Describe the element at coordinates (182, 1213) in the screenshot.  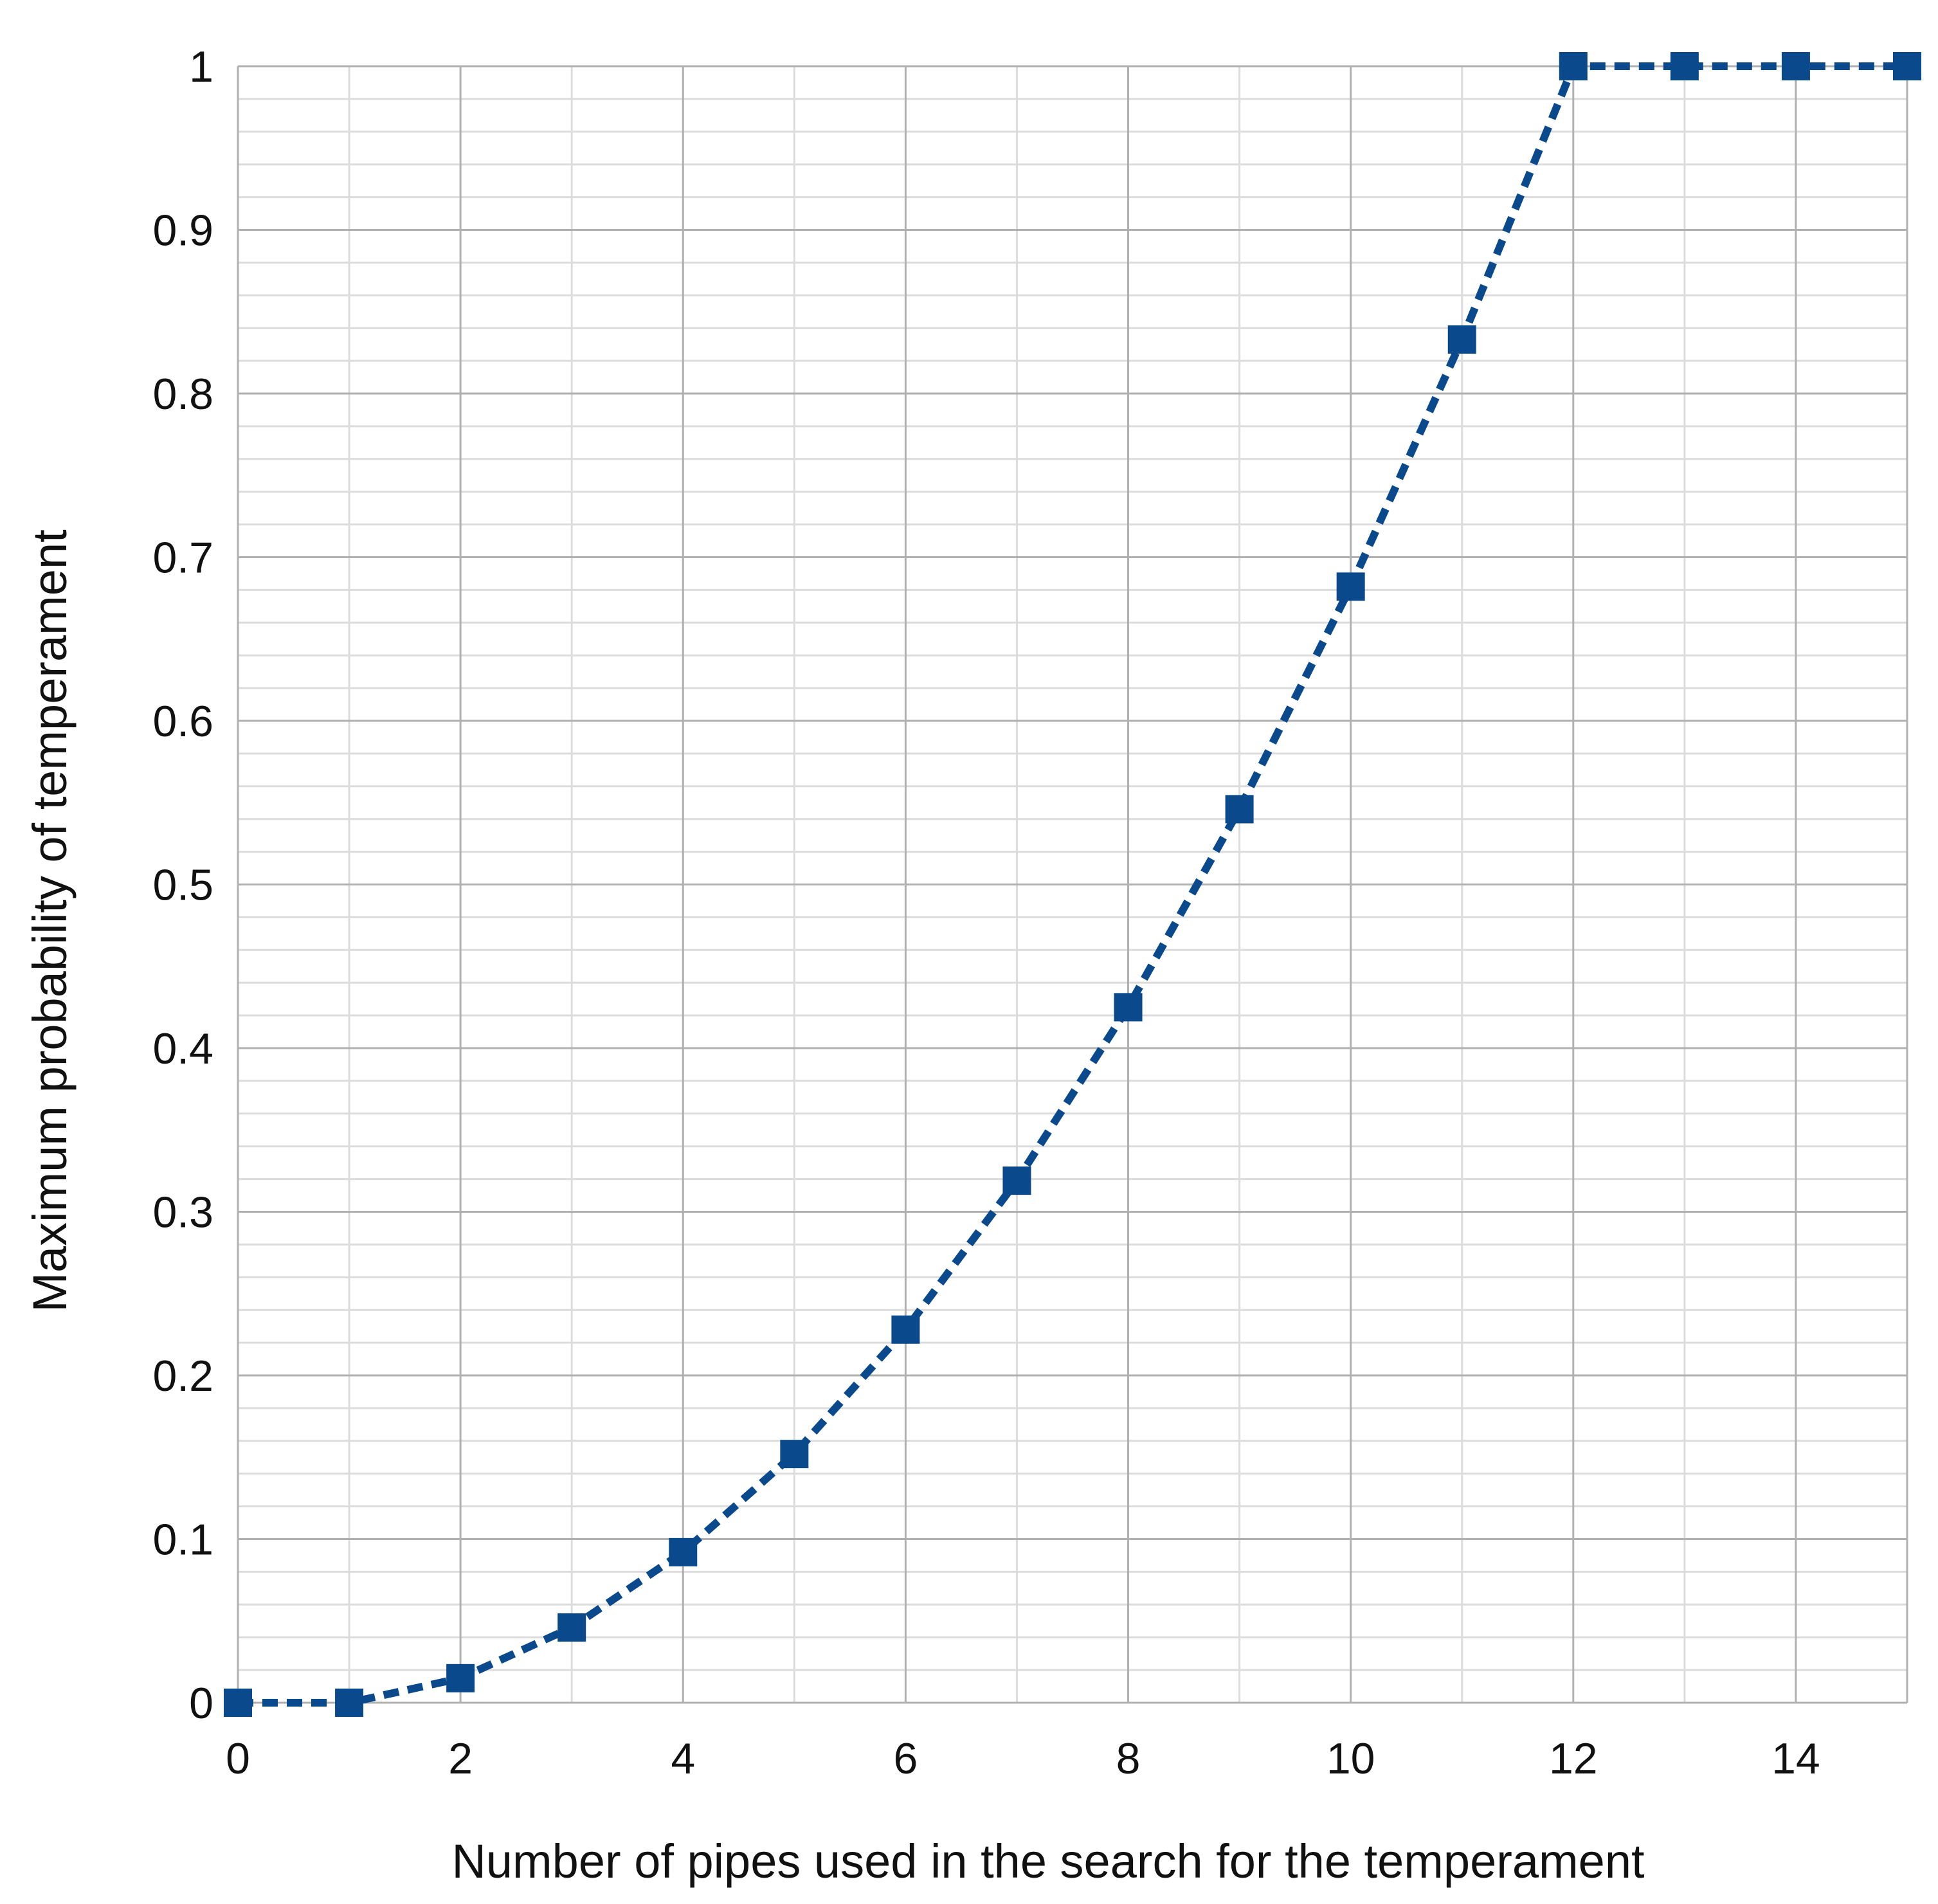
I see `y-tick-label: 0.3` at that location.